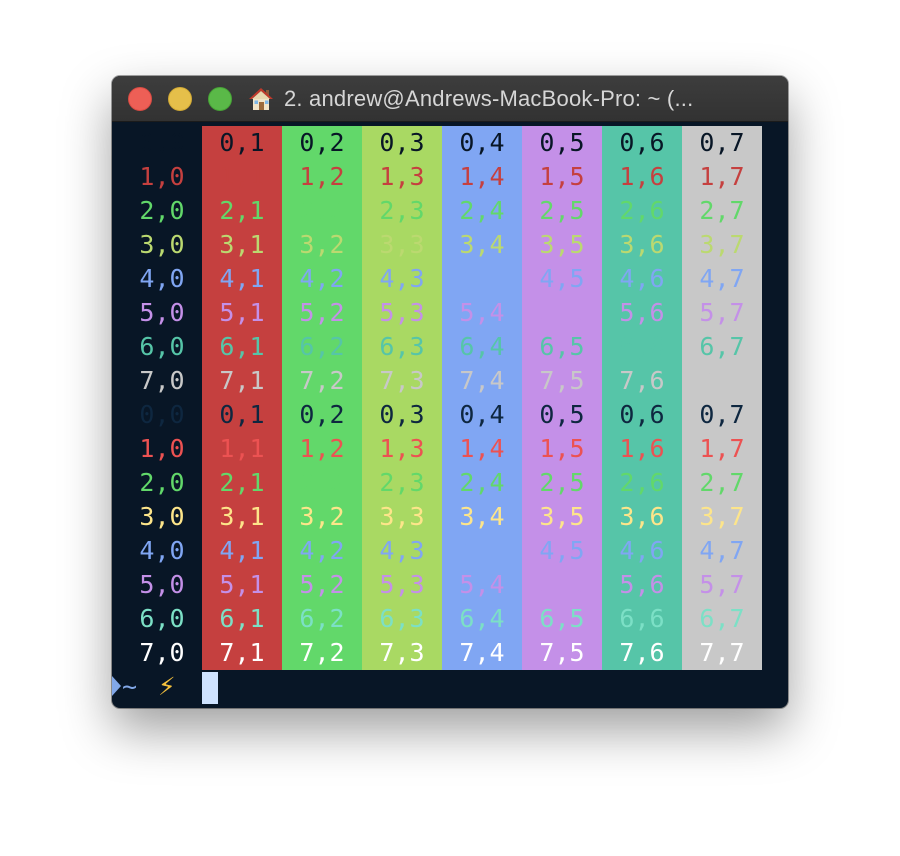 The height and width of the screenshot is (856, 900). What do you see at coordinates (562, 279) in the screenshot?
I see `color-cell: 4,5` at bounding box center [562, 279].